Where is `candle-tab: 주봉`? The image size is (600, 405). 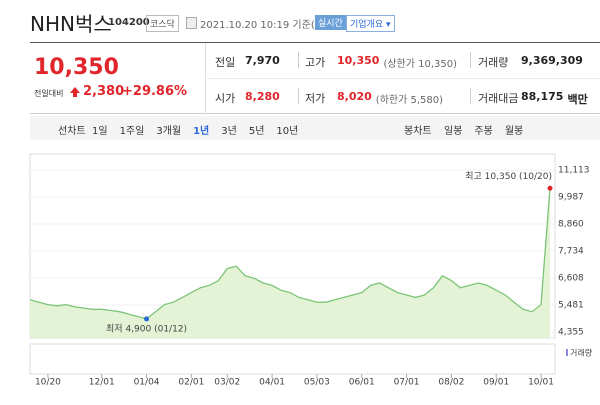
candle-tab: 주봉 is located at coordinates (483, 131).